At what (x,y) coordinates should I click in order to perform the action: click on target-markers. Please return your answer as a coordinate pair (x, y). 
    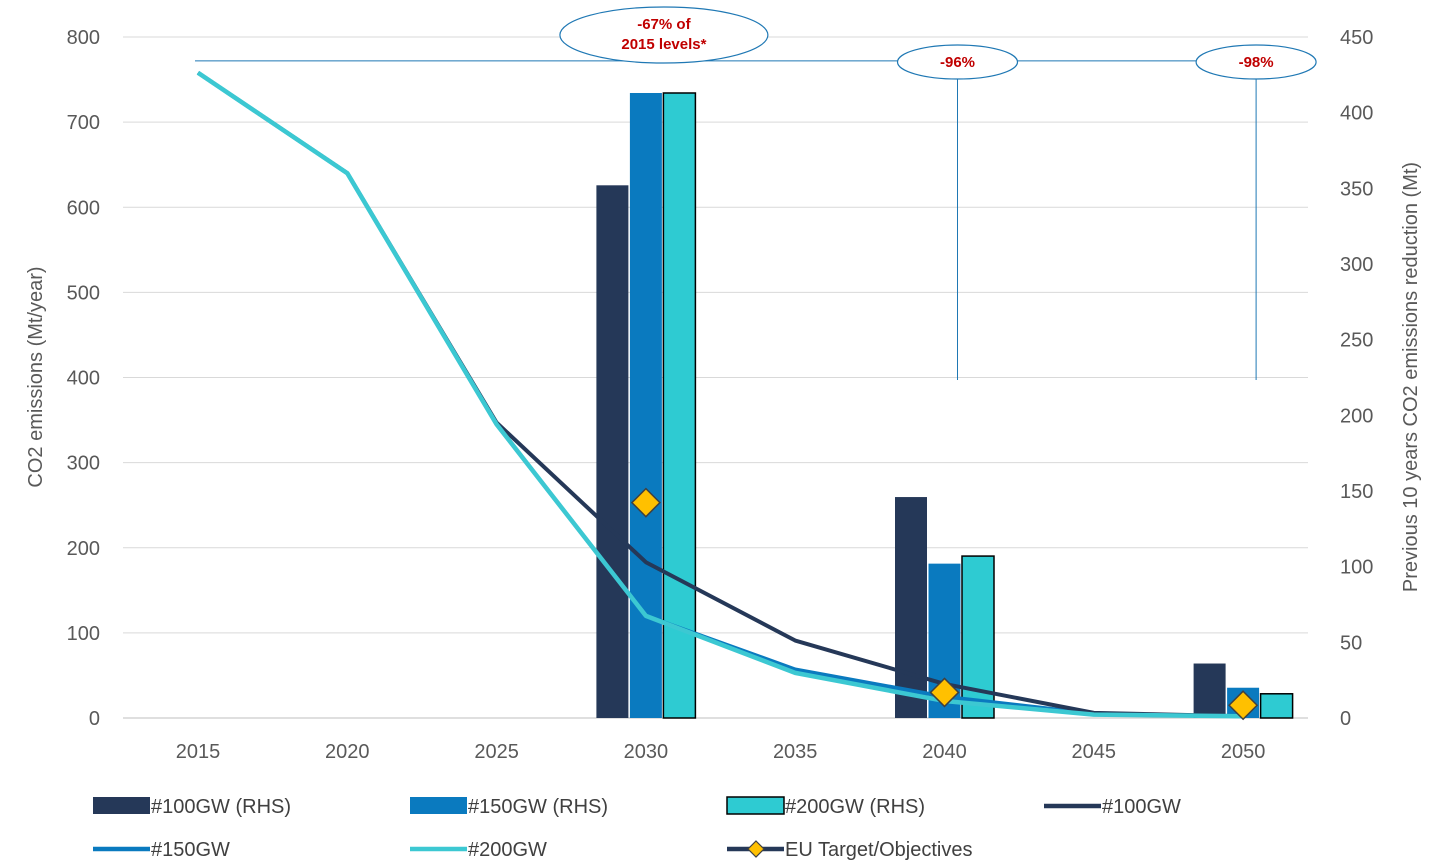
    Looking at the image, I should click on (944, 604).